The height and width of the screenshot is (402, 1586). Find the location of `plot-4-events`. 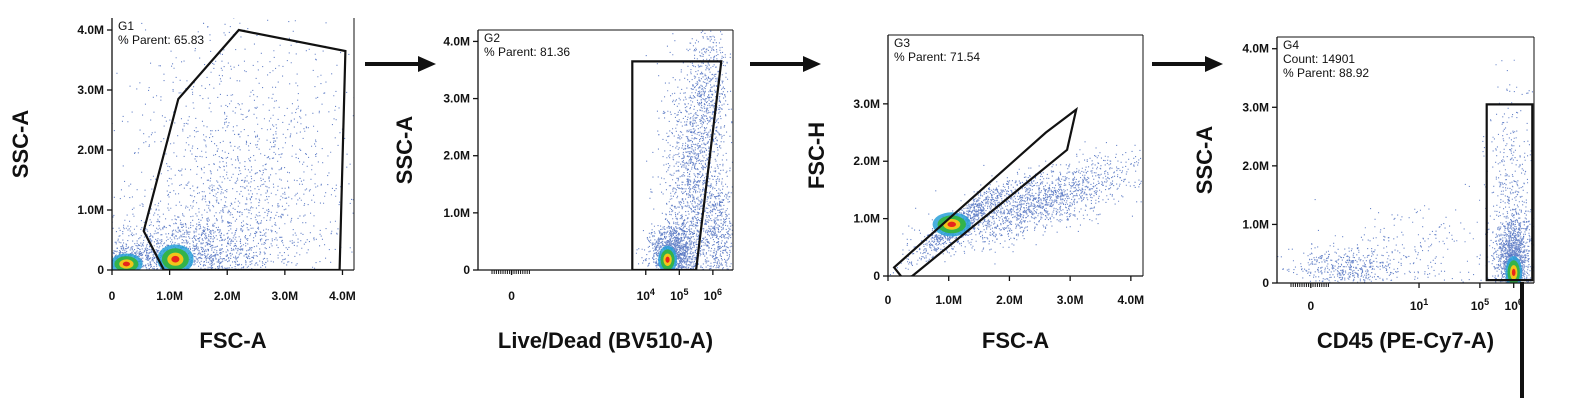

plot-4-events is located at coordinates (1405, 171).